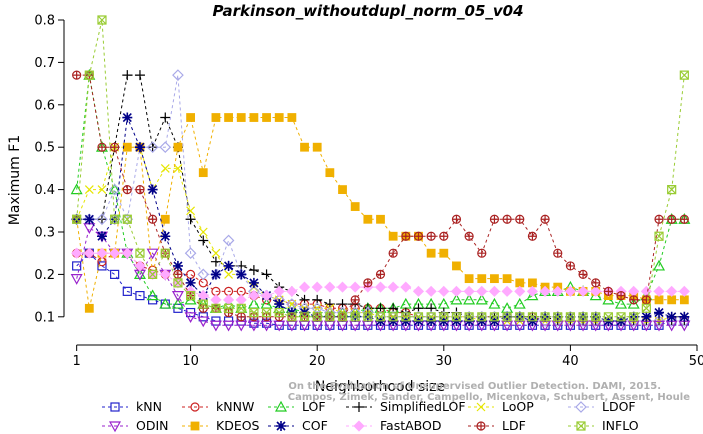 The image size is (703, 434). I want to click on legend-label: LOF, so click(314, 406).